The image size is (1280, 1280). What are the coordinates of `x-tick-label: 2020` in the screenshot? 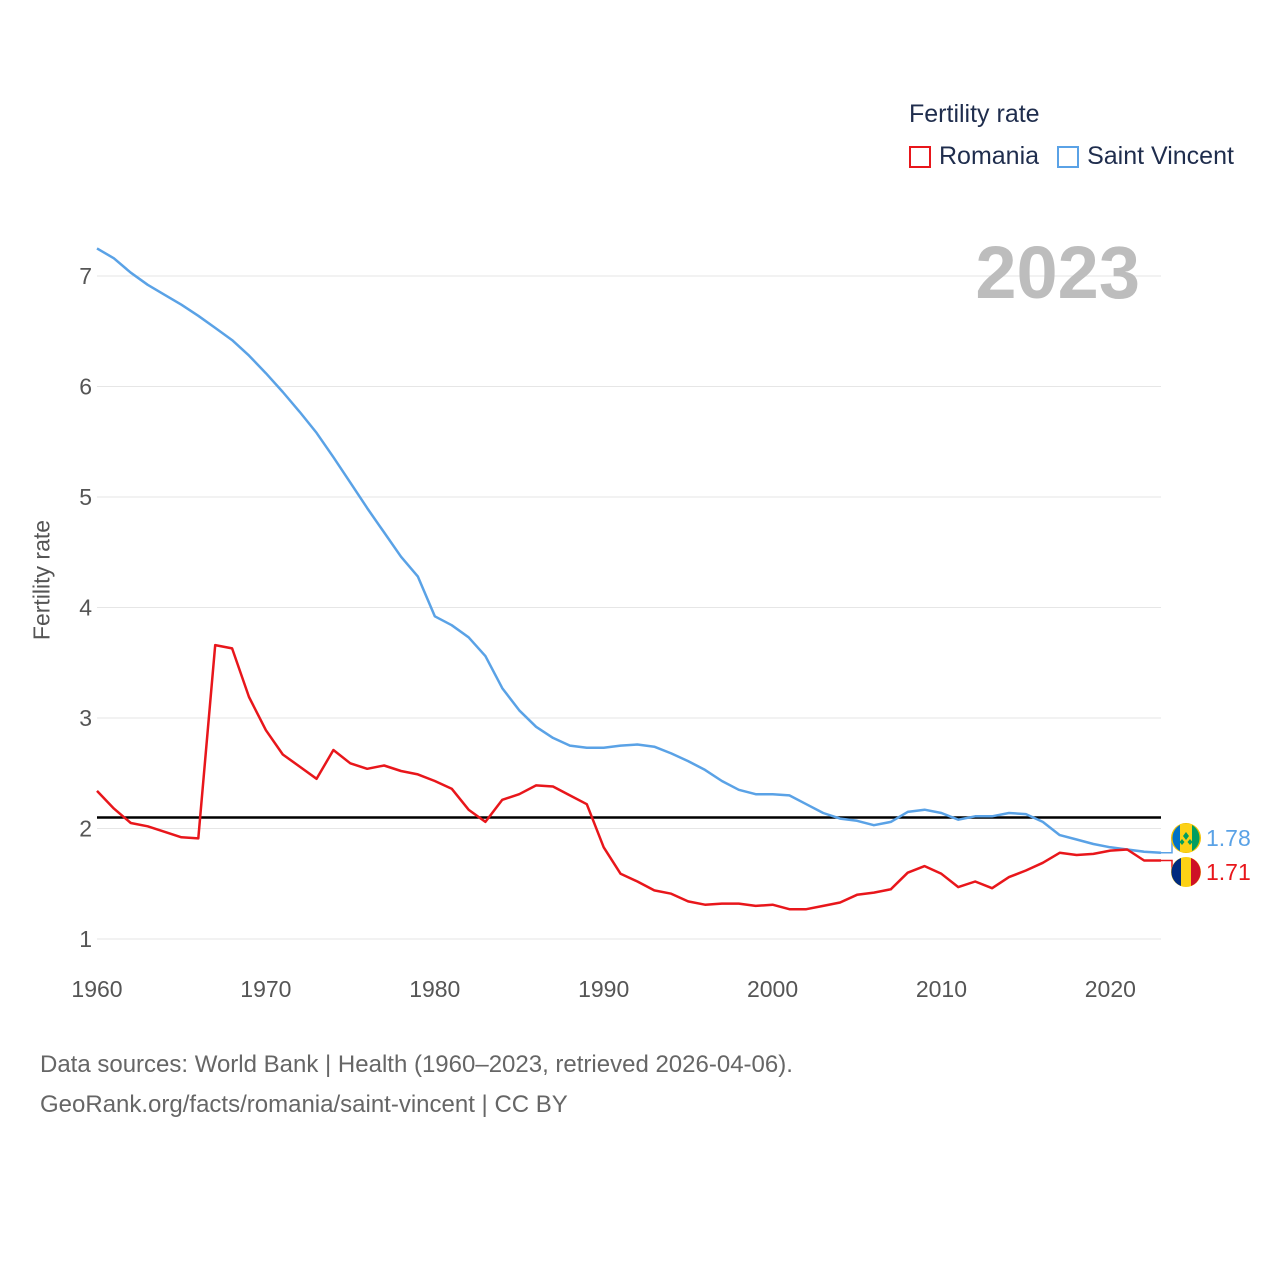 It's located at (1110, 989).